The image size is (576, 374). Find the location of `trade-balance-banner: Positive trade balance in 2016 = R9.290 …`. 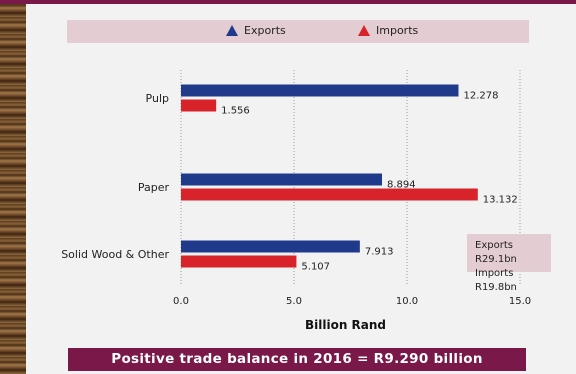

trade-balance-banner: Positive trade balance in 2016 = R9.290 … is located at coordinates (297, 359).